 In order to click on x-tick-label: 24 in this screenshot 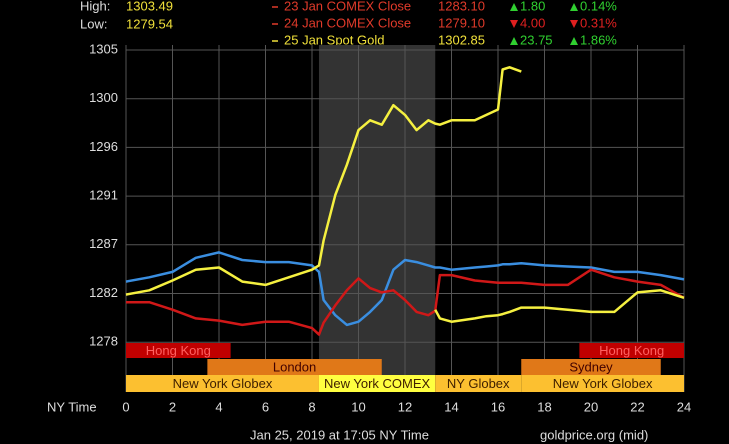, I will do `click(684, 406)`.